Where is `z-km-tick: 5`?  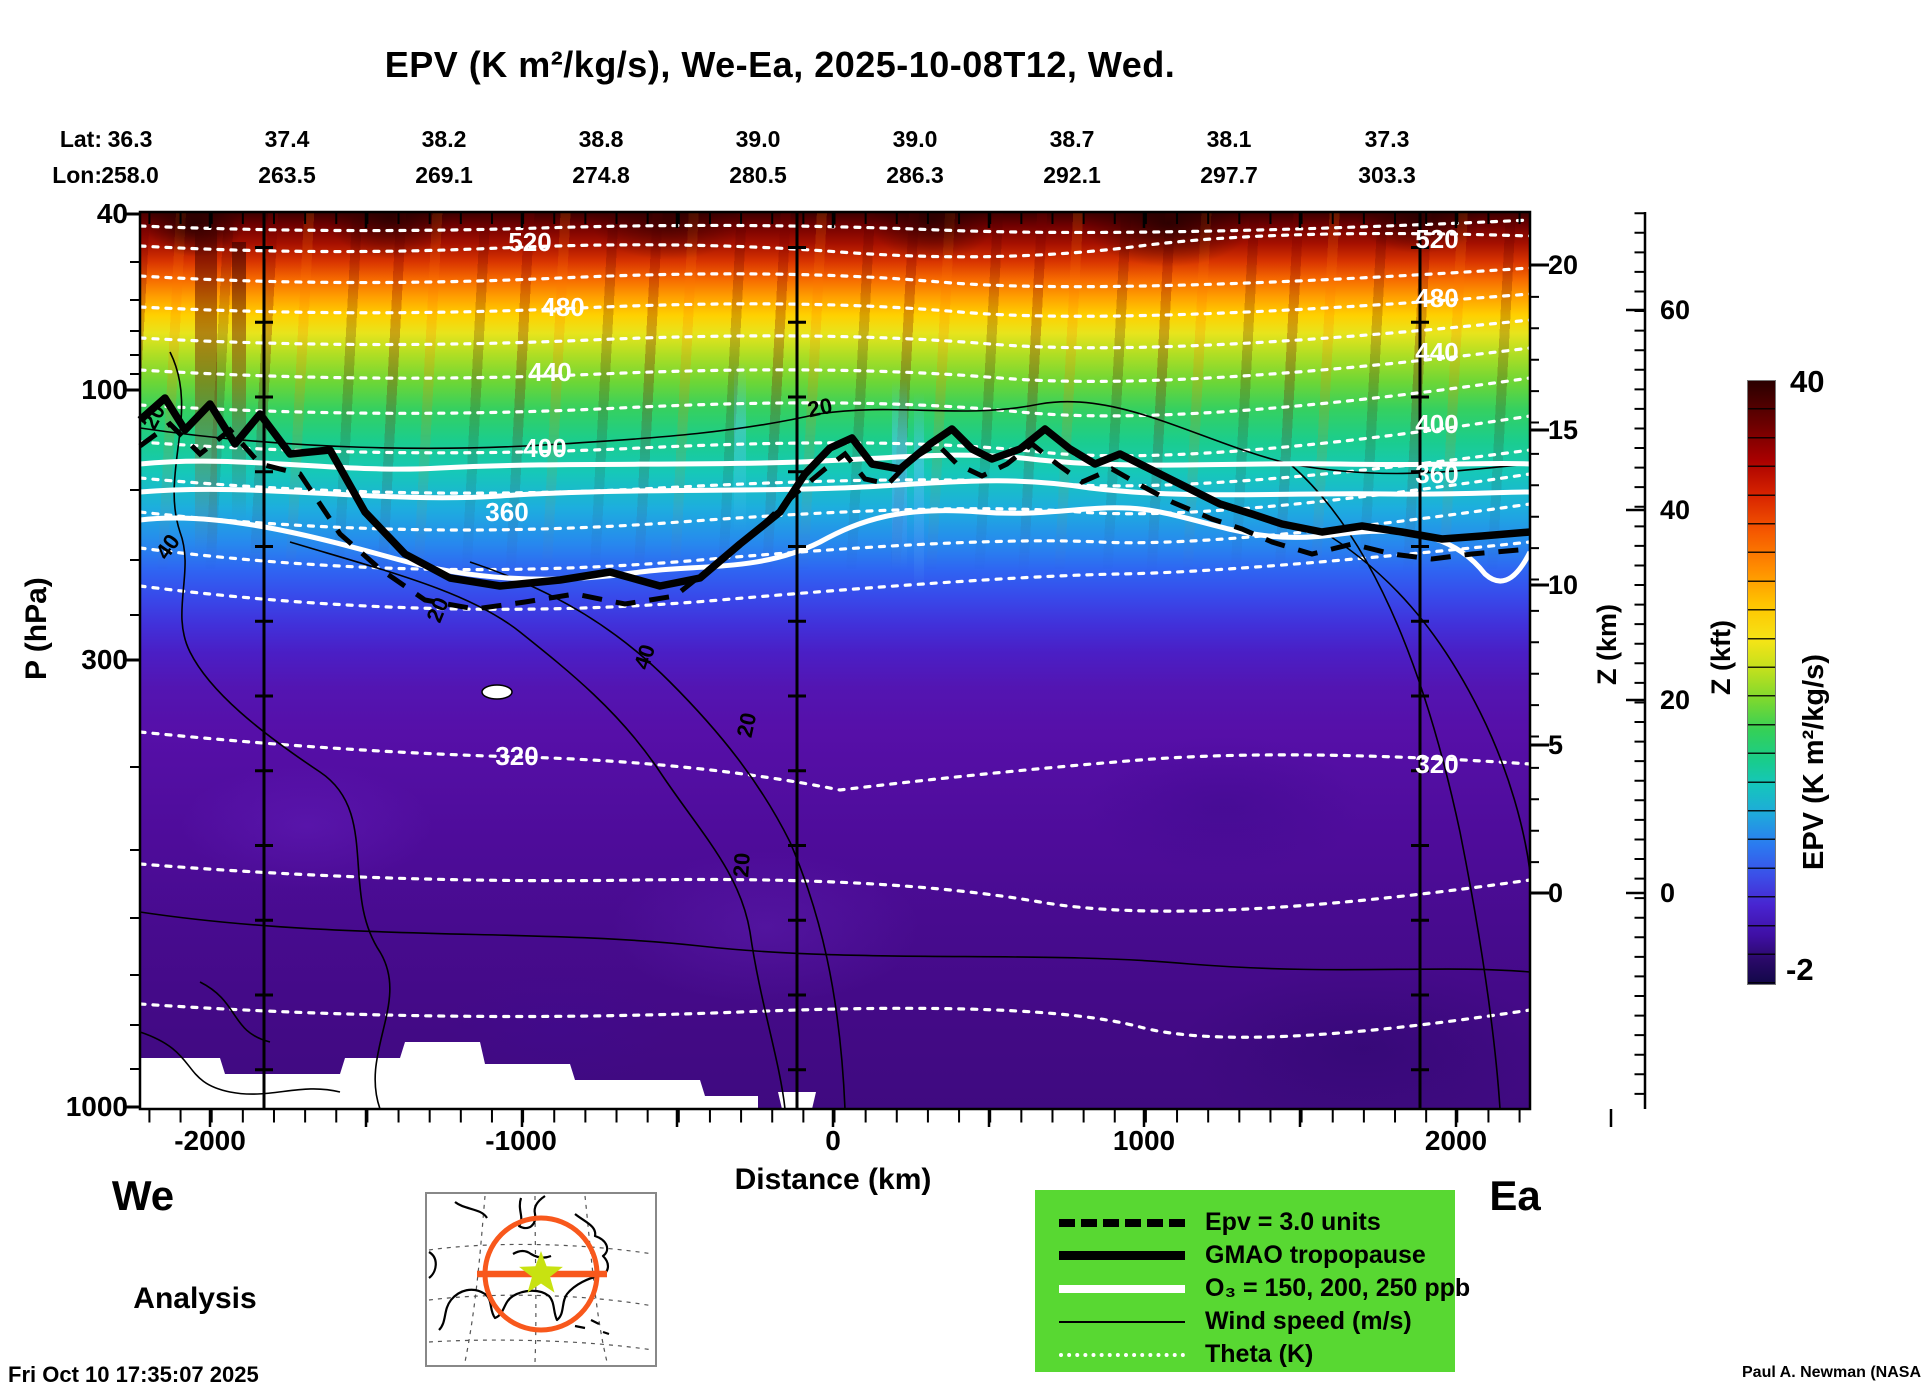 z-km-tick: 5 is located at coordinates (1556, 745).